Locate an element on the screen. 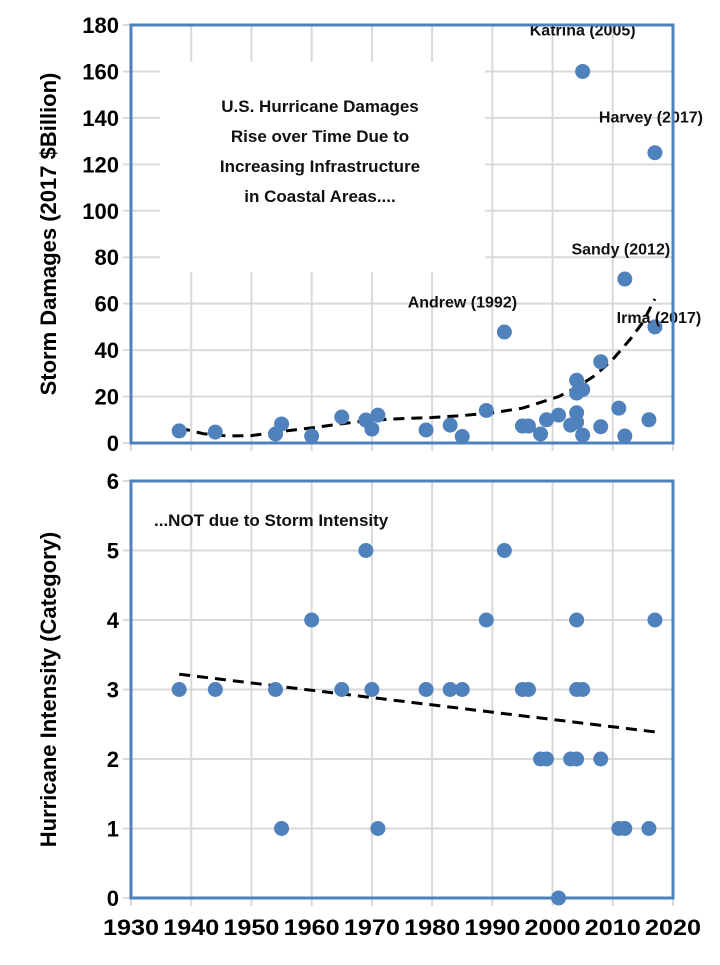  damages-annotation-background is located at coordinates (322, 167).